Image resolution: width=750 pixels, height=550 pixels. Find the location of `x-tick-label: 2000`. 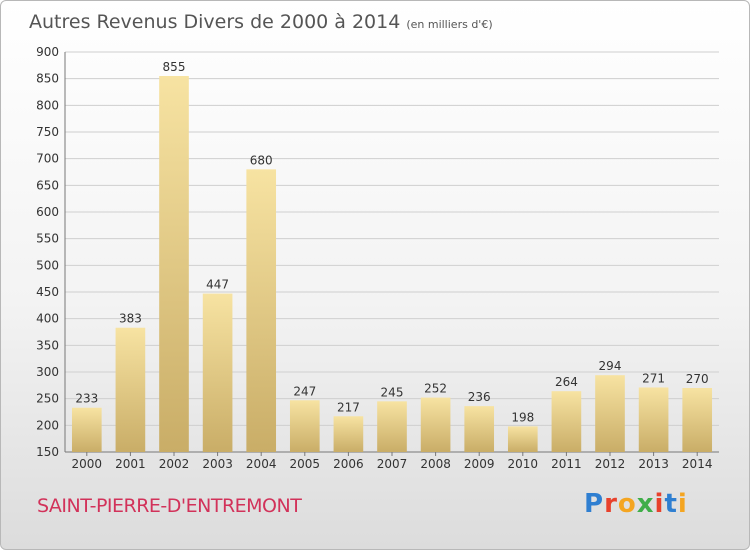

x-tick-label: 2000 is located at coordinates (87, 464).